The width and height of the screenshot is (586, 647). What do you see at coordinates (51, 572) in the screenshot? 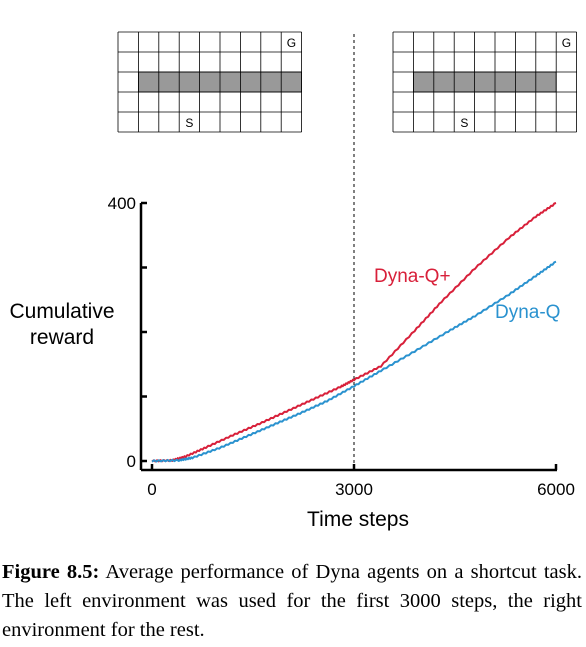
I see `caption-figure-label: Figure 8.5:` at bounding box center [51, 572].